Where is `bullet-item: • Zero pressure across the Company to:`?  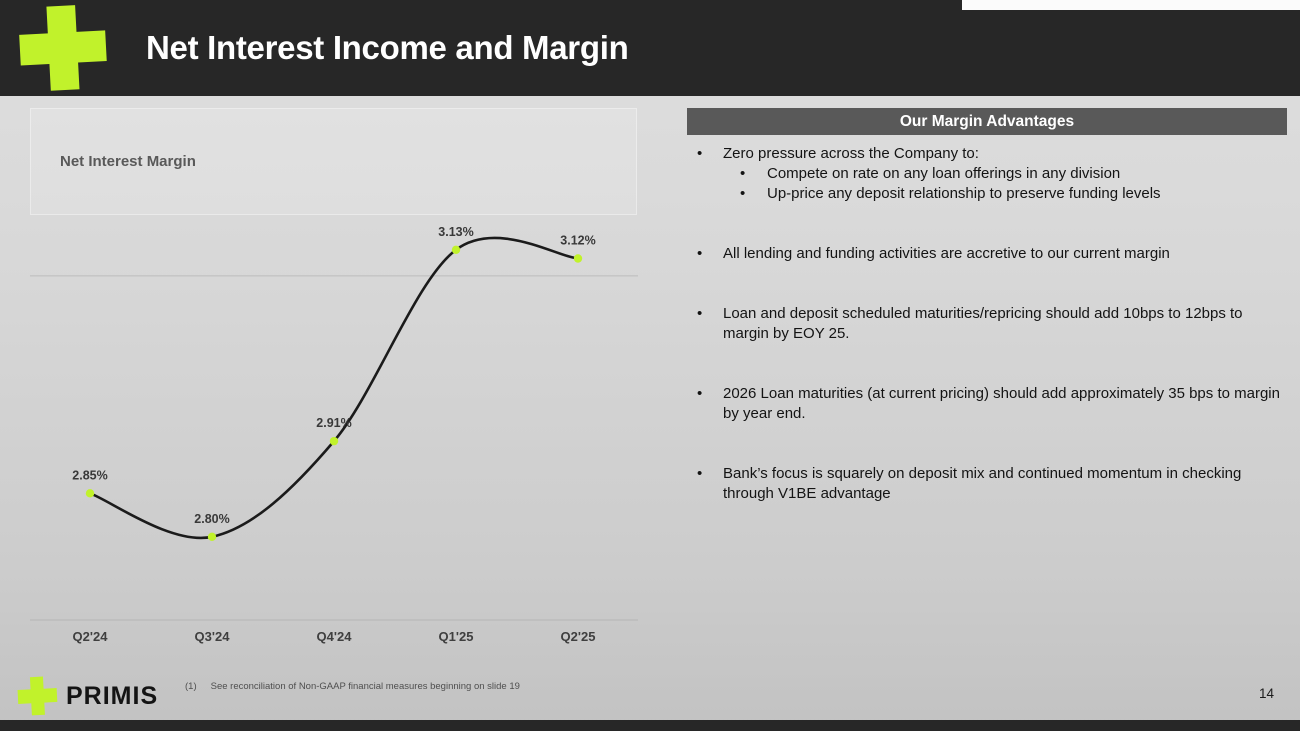 bullet-item: • Zero pressure across the Company to: is located at coordinates (987, 154).